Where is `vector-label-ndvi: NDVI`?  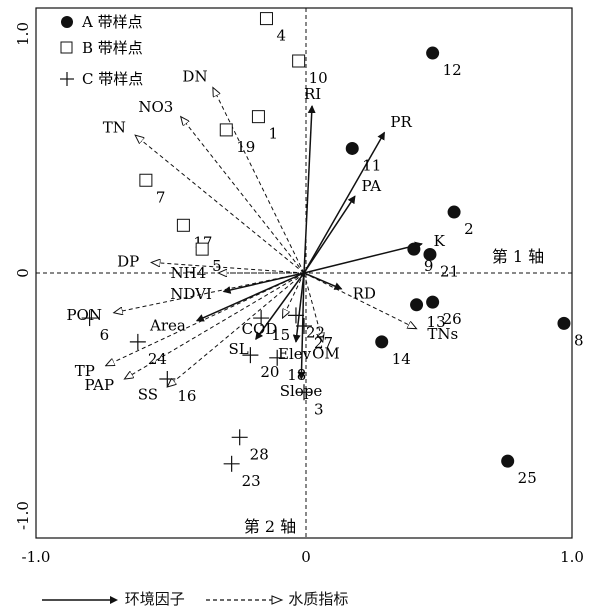
vector-label-ndvi: NDVI is located at coordinates (191, 294).